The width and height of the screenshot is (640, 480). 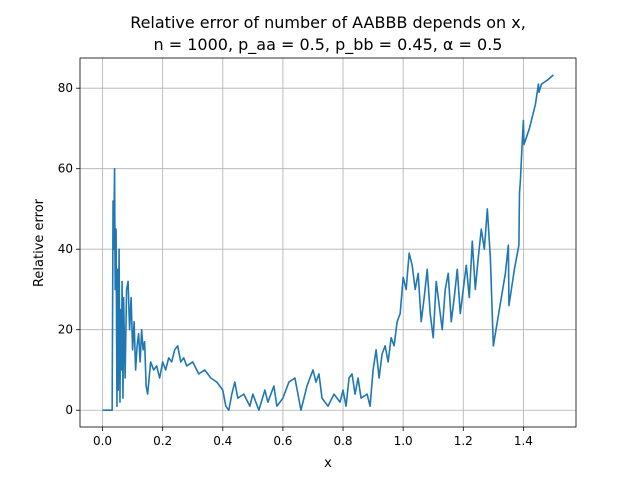 What do you see at coordinates (342, 441) in the screenshot?
I see `x-tick-label: 0.8` at bounding box center [342, 441].